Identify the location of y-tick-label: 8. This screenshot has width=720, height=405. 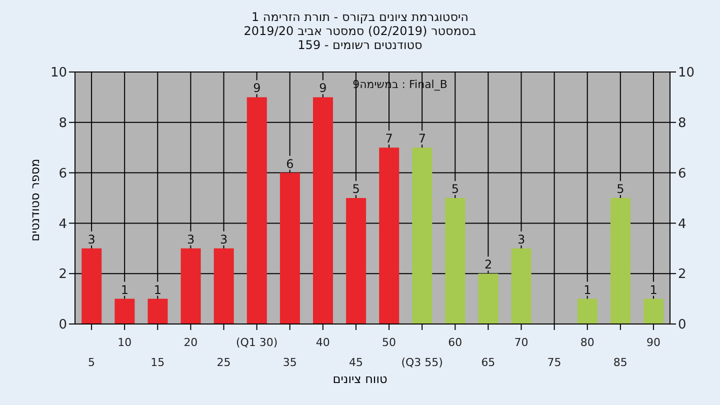
(62, 124).